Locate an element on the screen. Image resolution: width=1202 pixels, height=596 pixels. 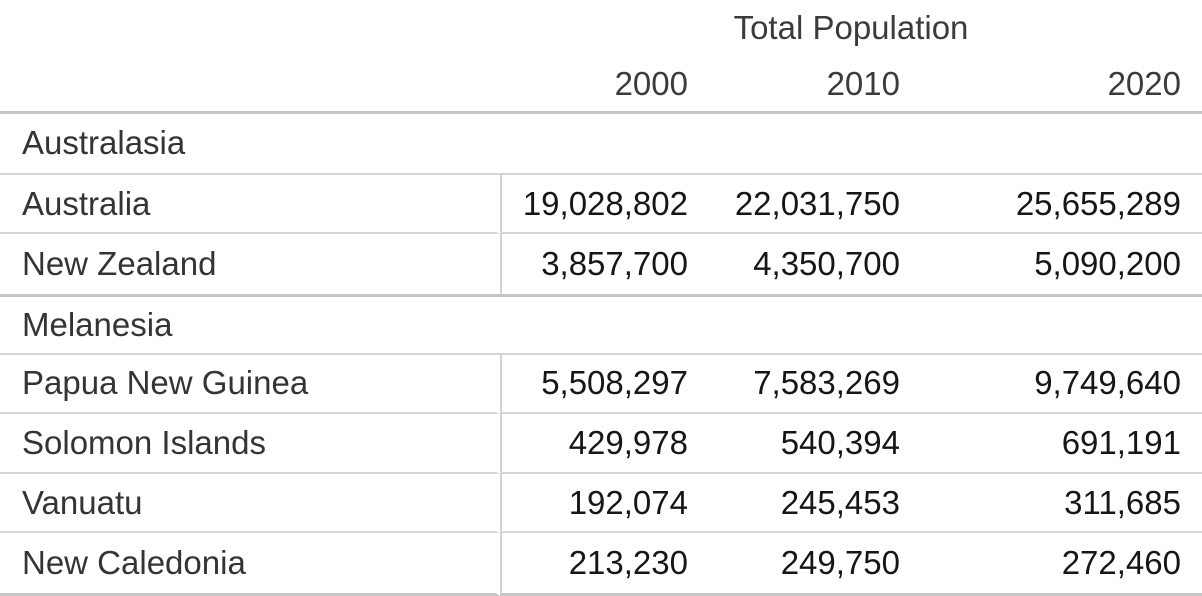
row-label: New Zealand is located at coordinates (250, 264).